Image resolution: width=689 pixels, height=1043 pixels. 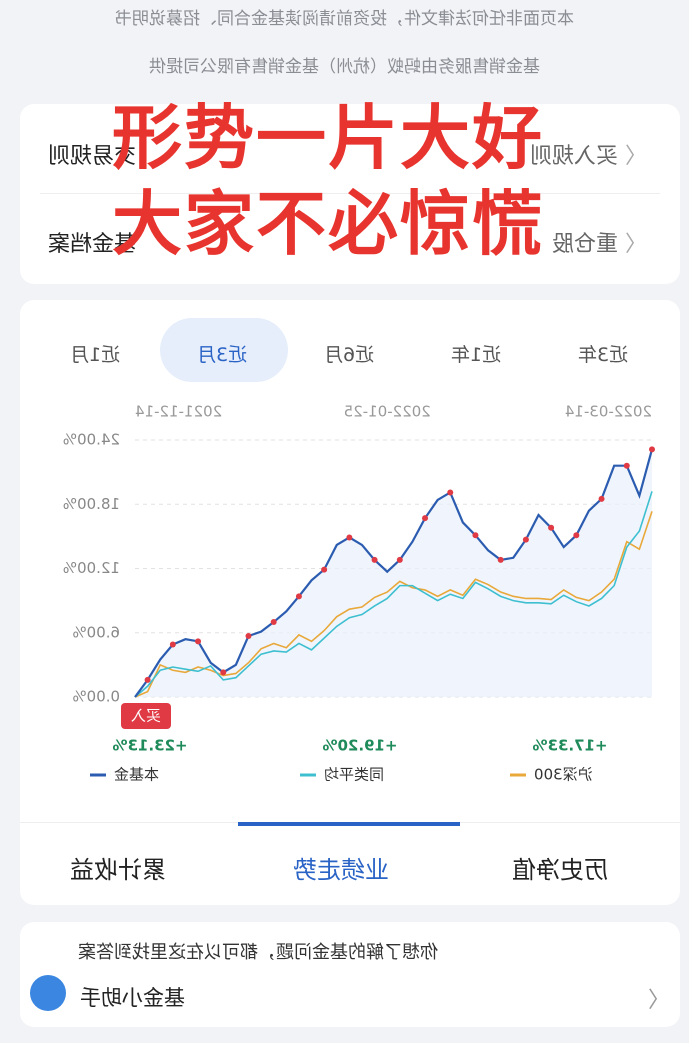 What do you see at coordinates (341, 870) in the screenshot?
I see `bottom-tab: 业绩走势` at bounding box center [341, 870].